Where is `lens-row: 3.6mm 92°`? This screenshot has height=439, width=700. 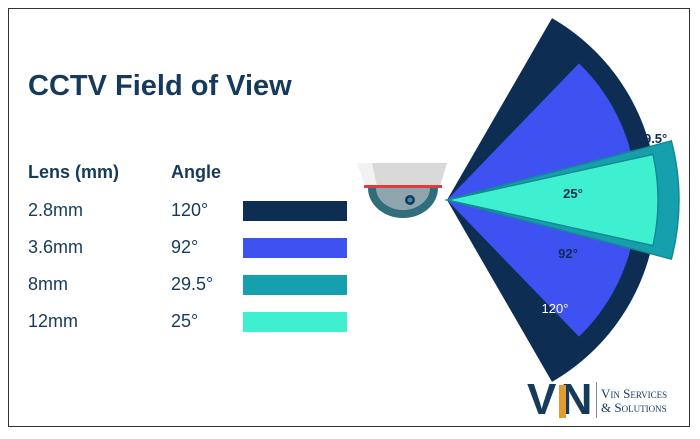
lens-row: 3.6mm 92° is located at coordinates (180, 248).